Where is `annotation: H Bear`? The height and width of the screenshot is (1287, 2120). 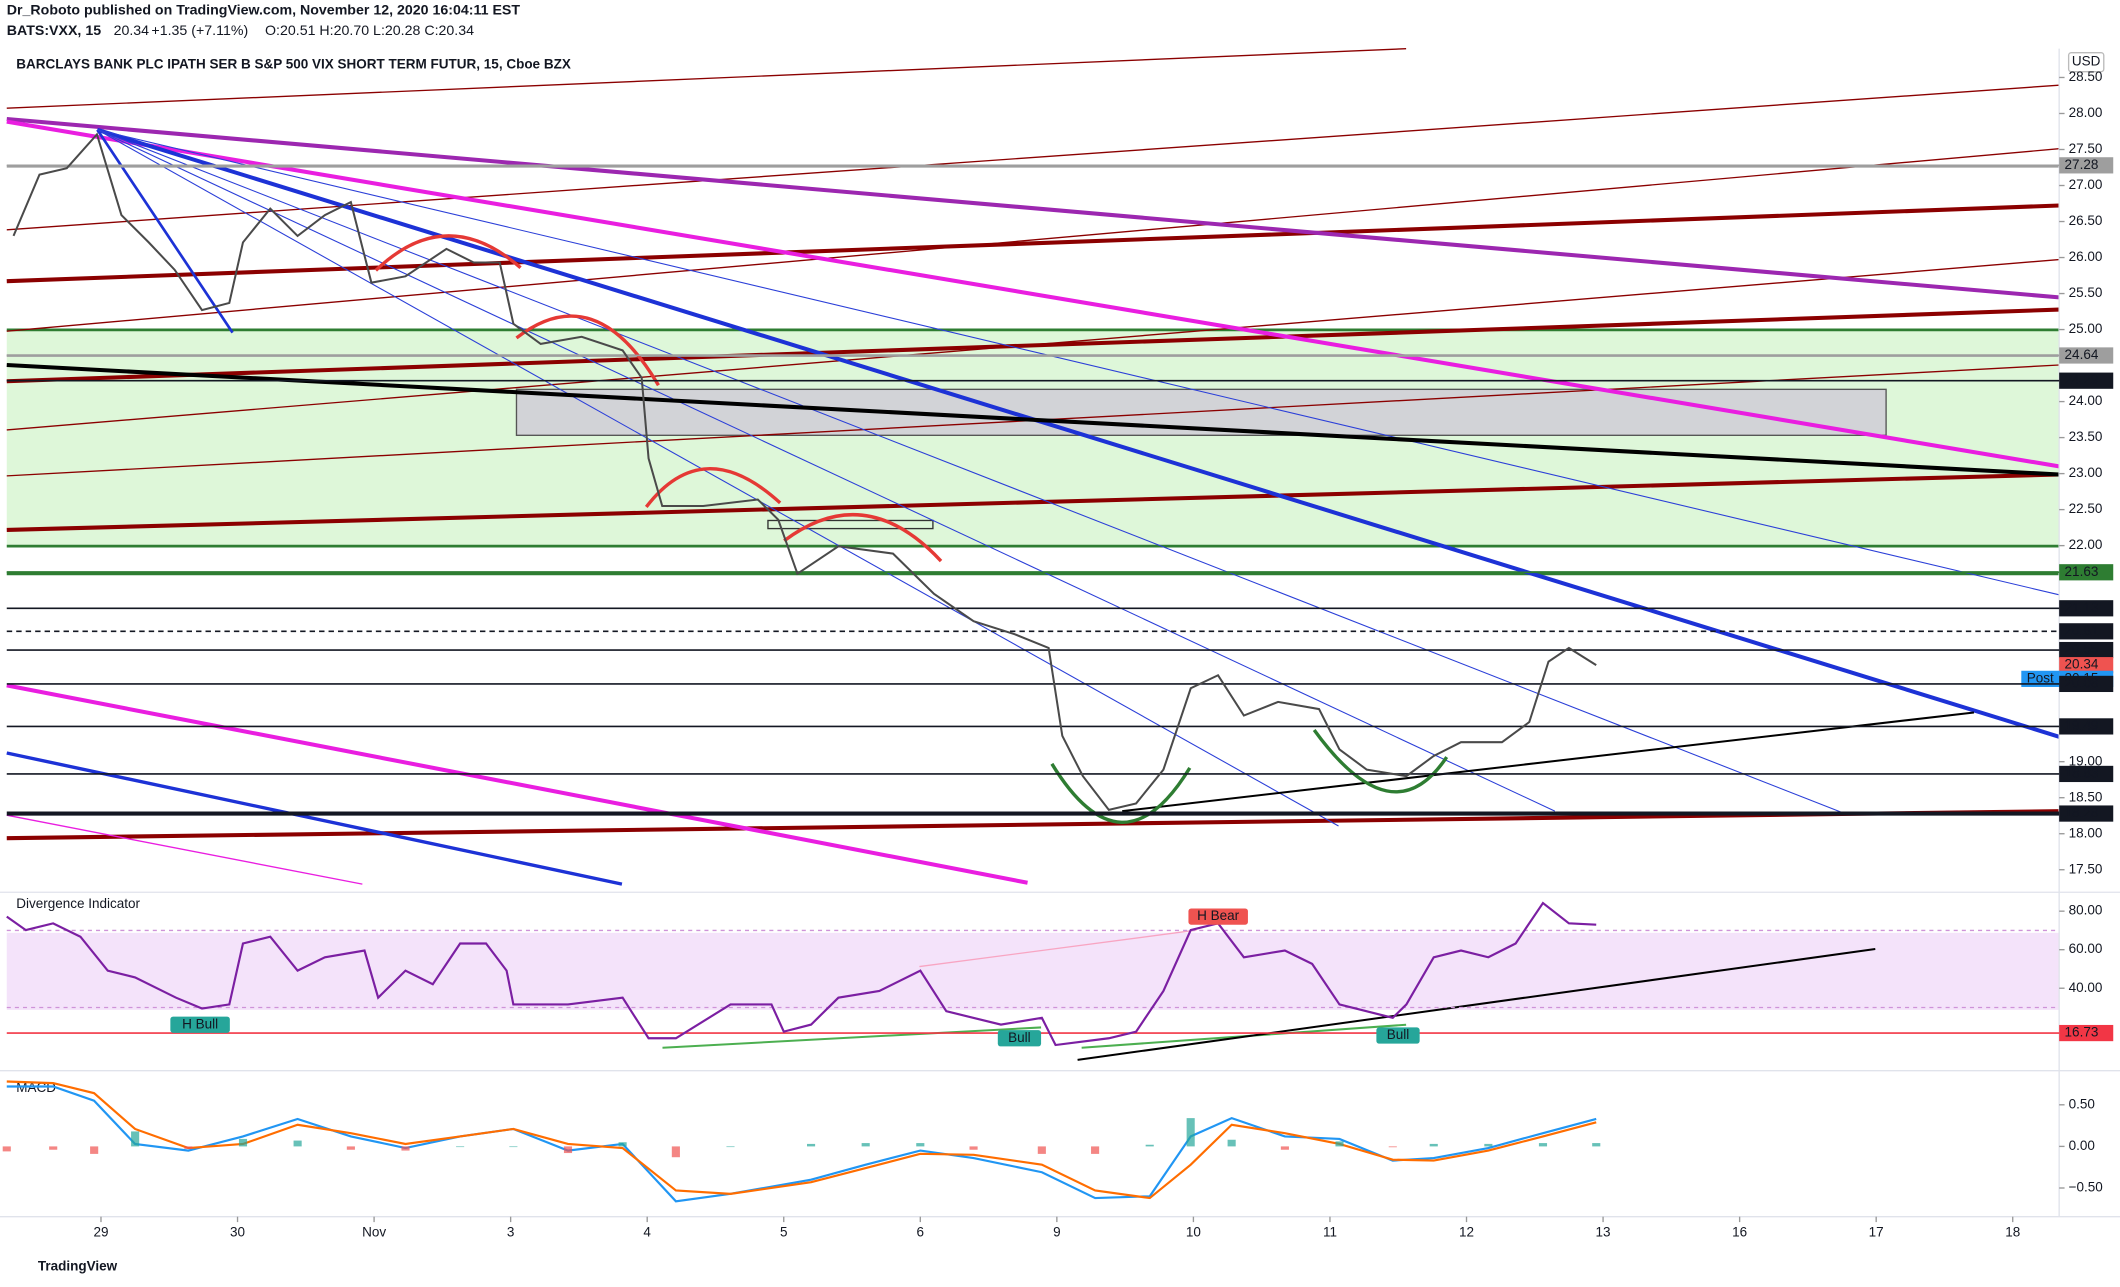 annotation: H Bear is located at coordinates (1218, 915).